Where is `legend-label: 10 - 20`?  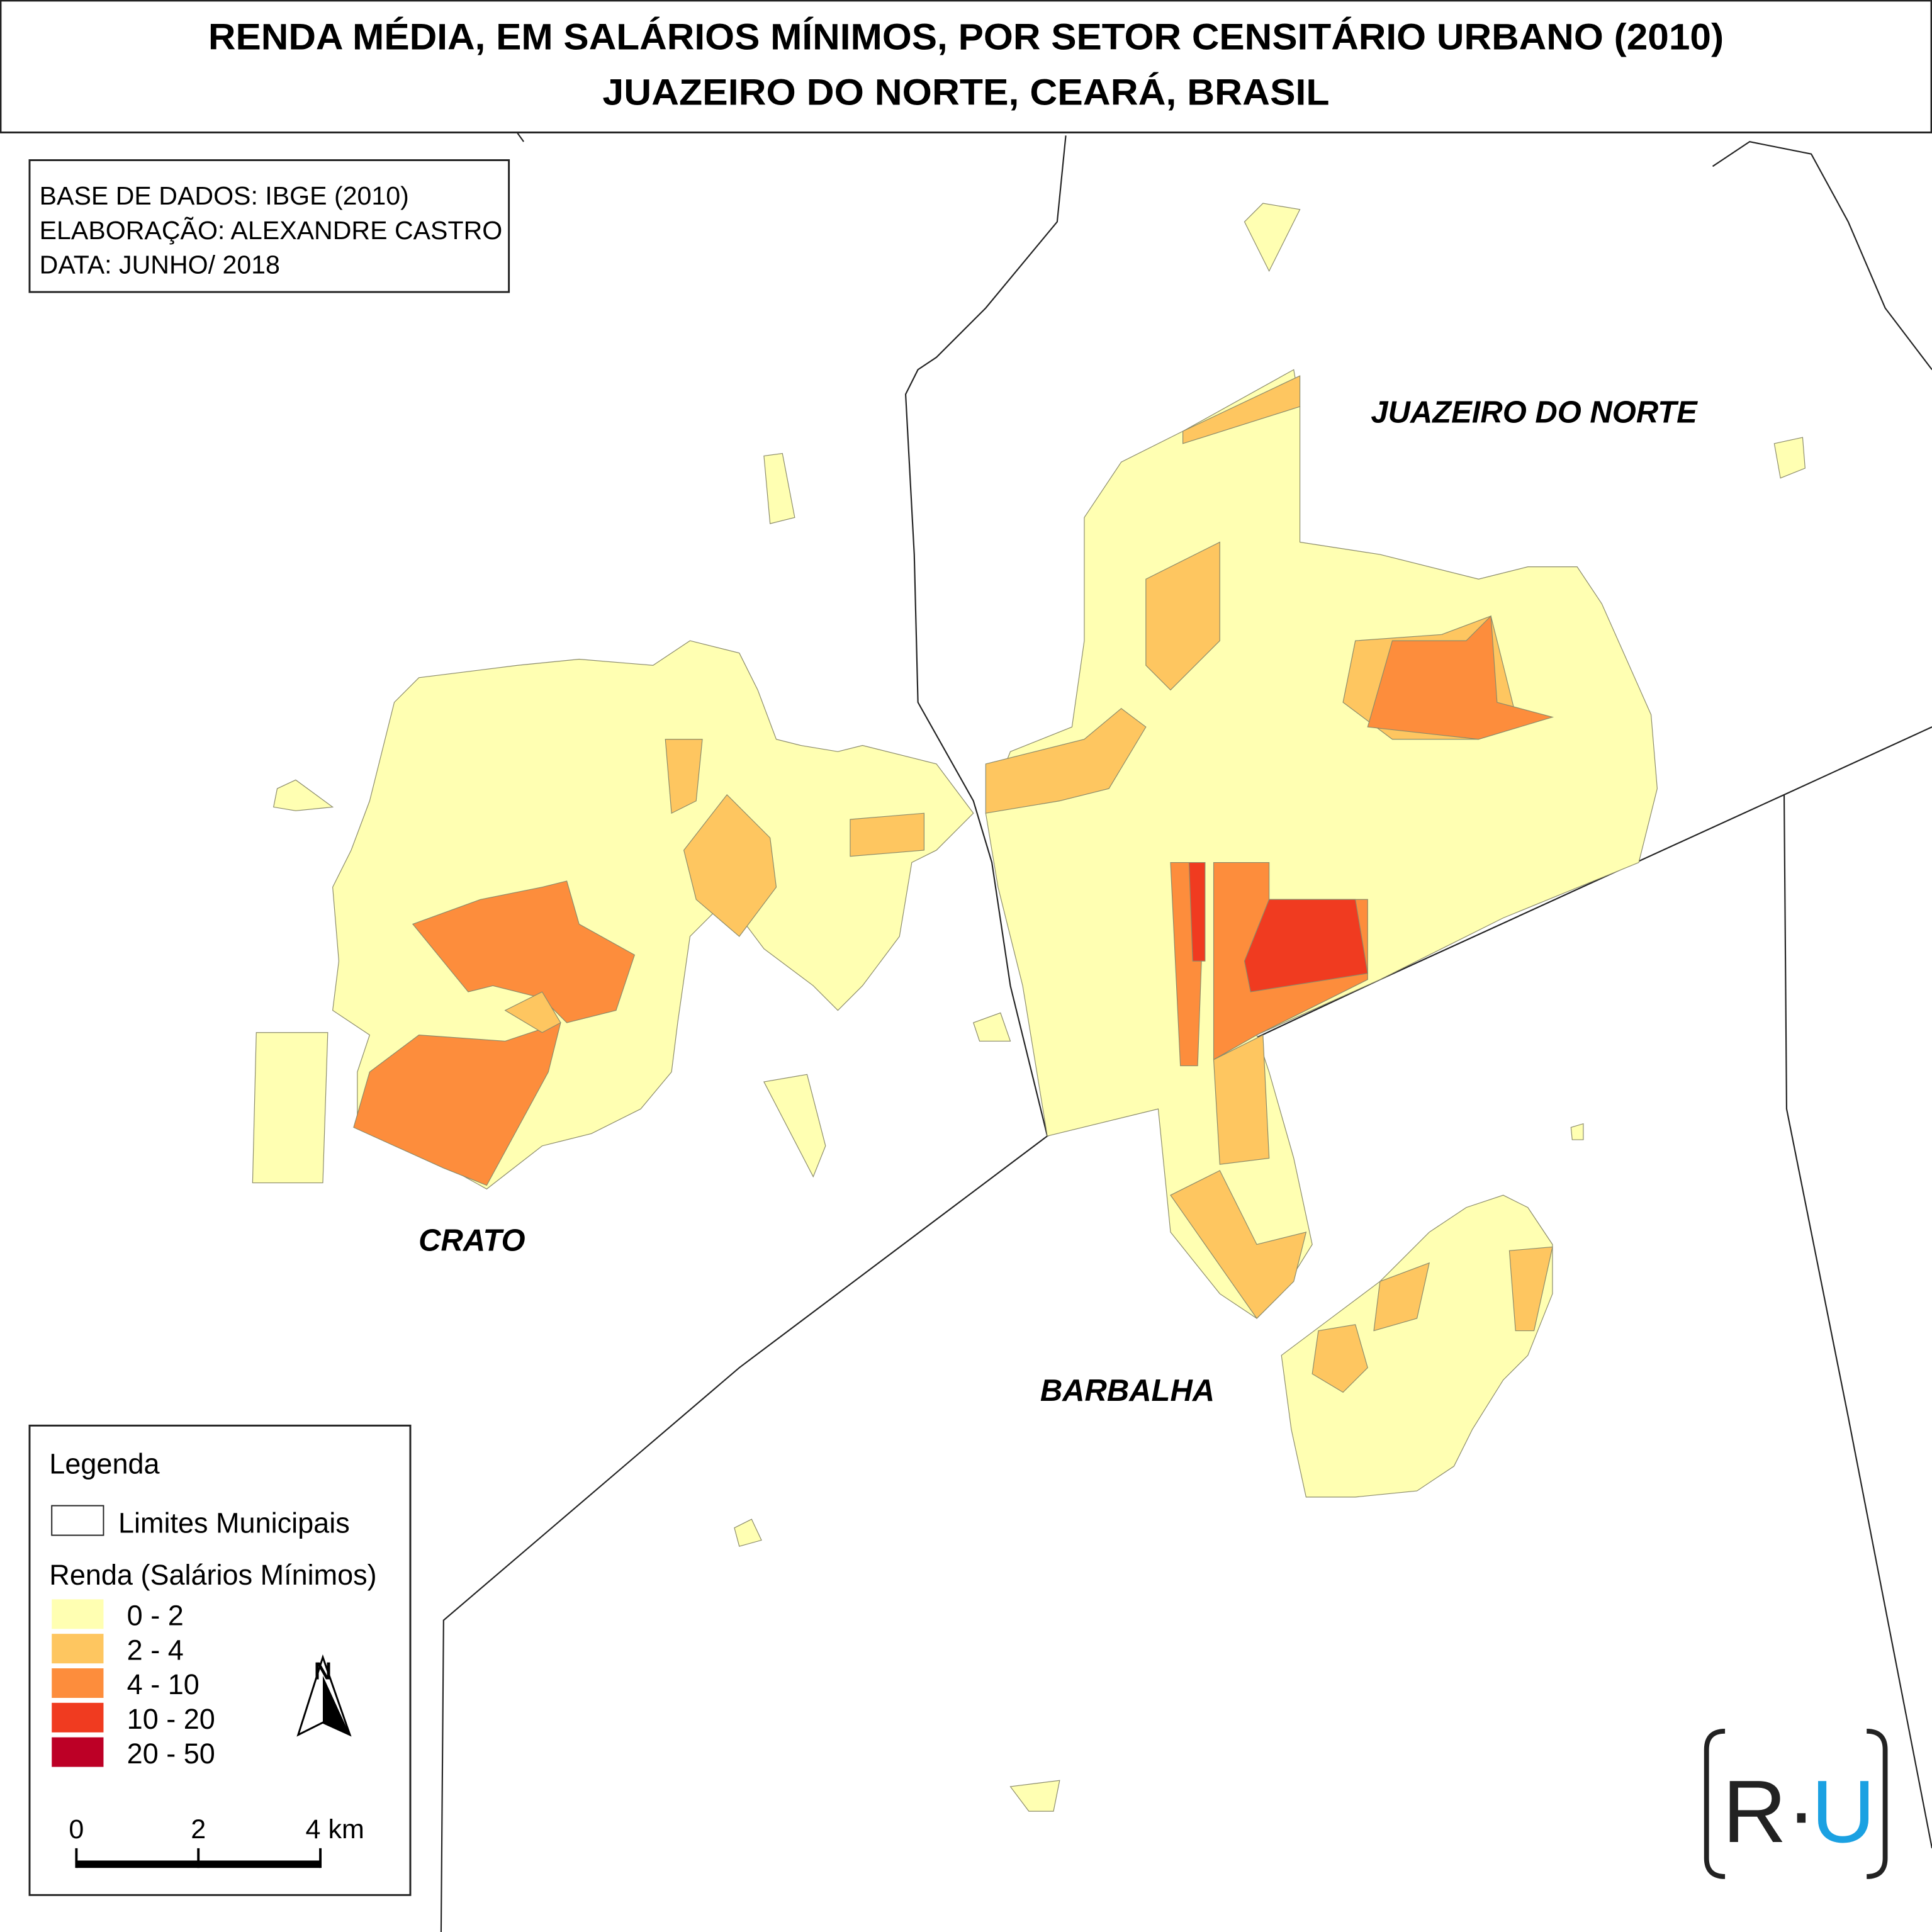
legend-label: 10 - 20 is located at coordinates (171, 1719).